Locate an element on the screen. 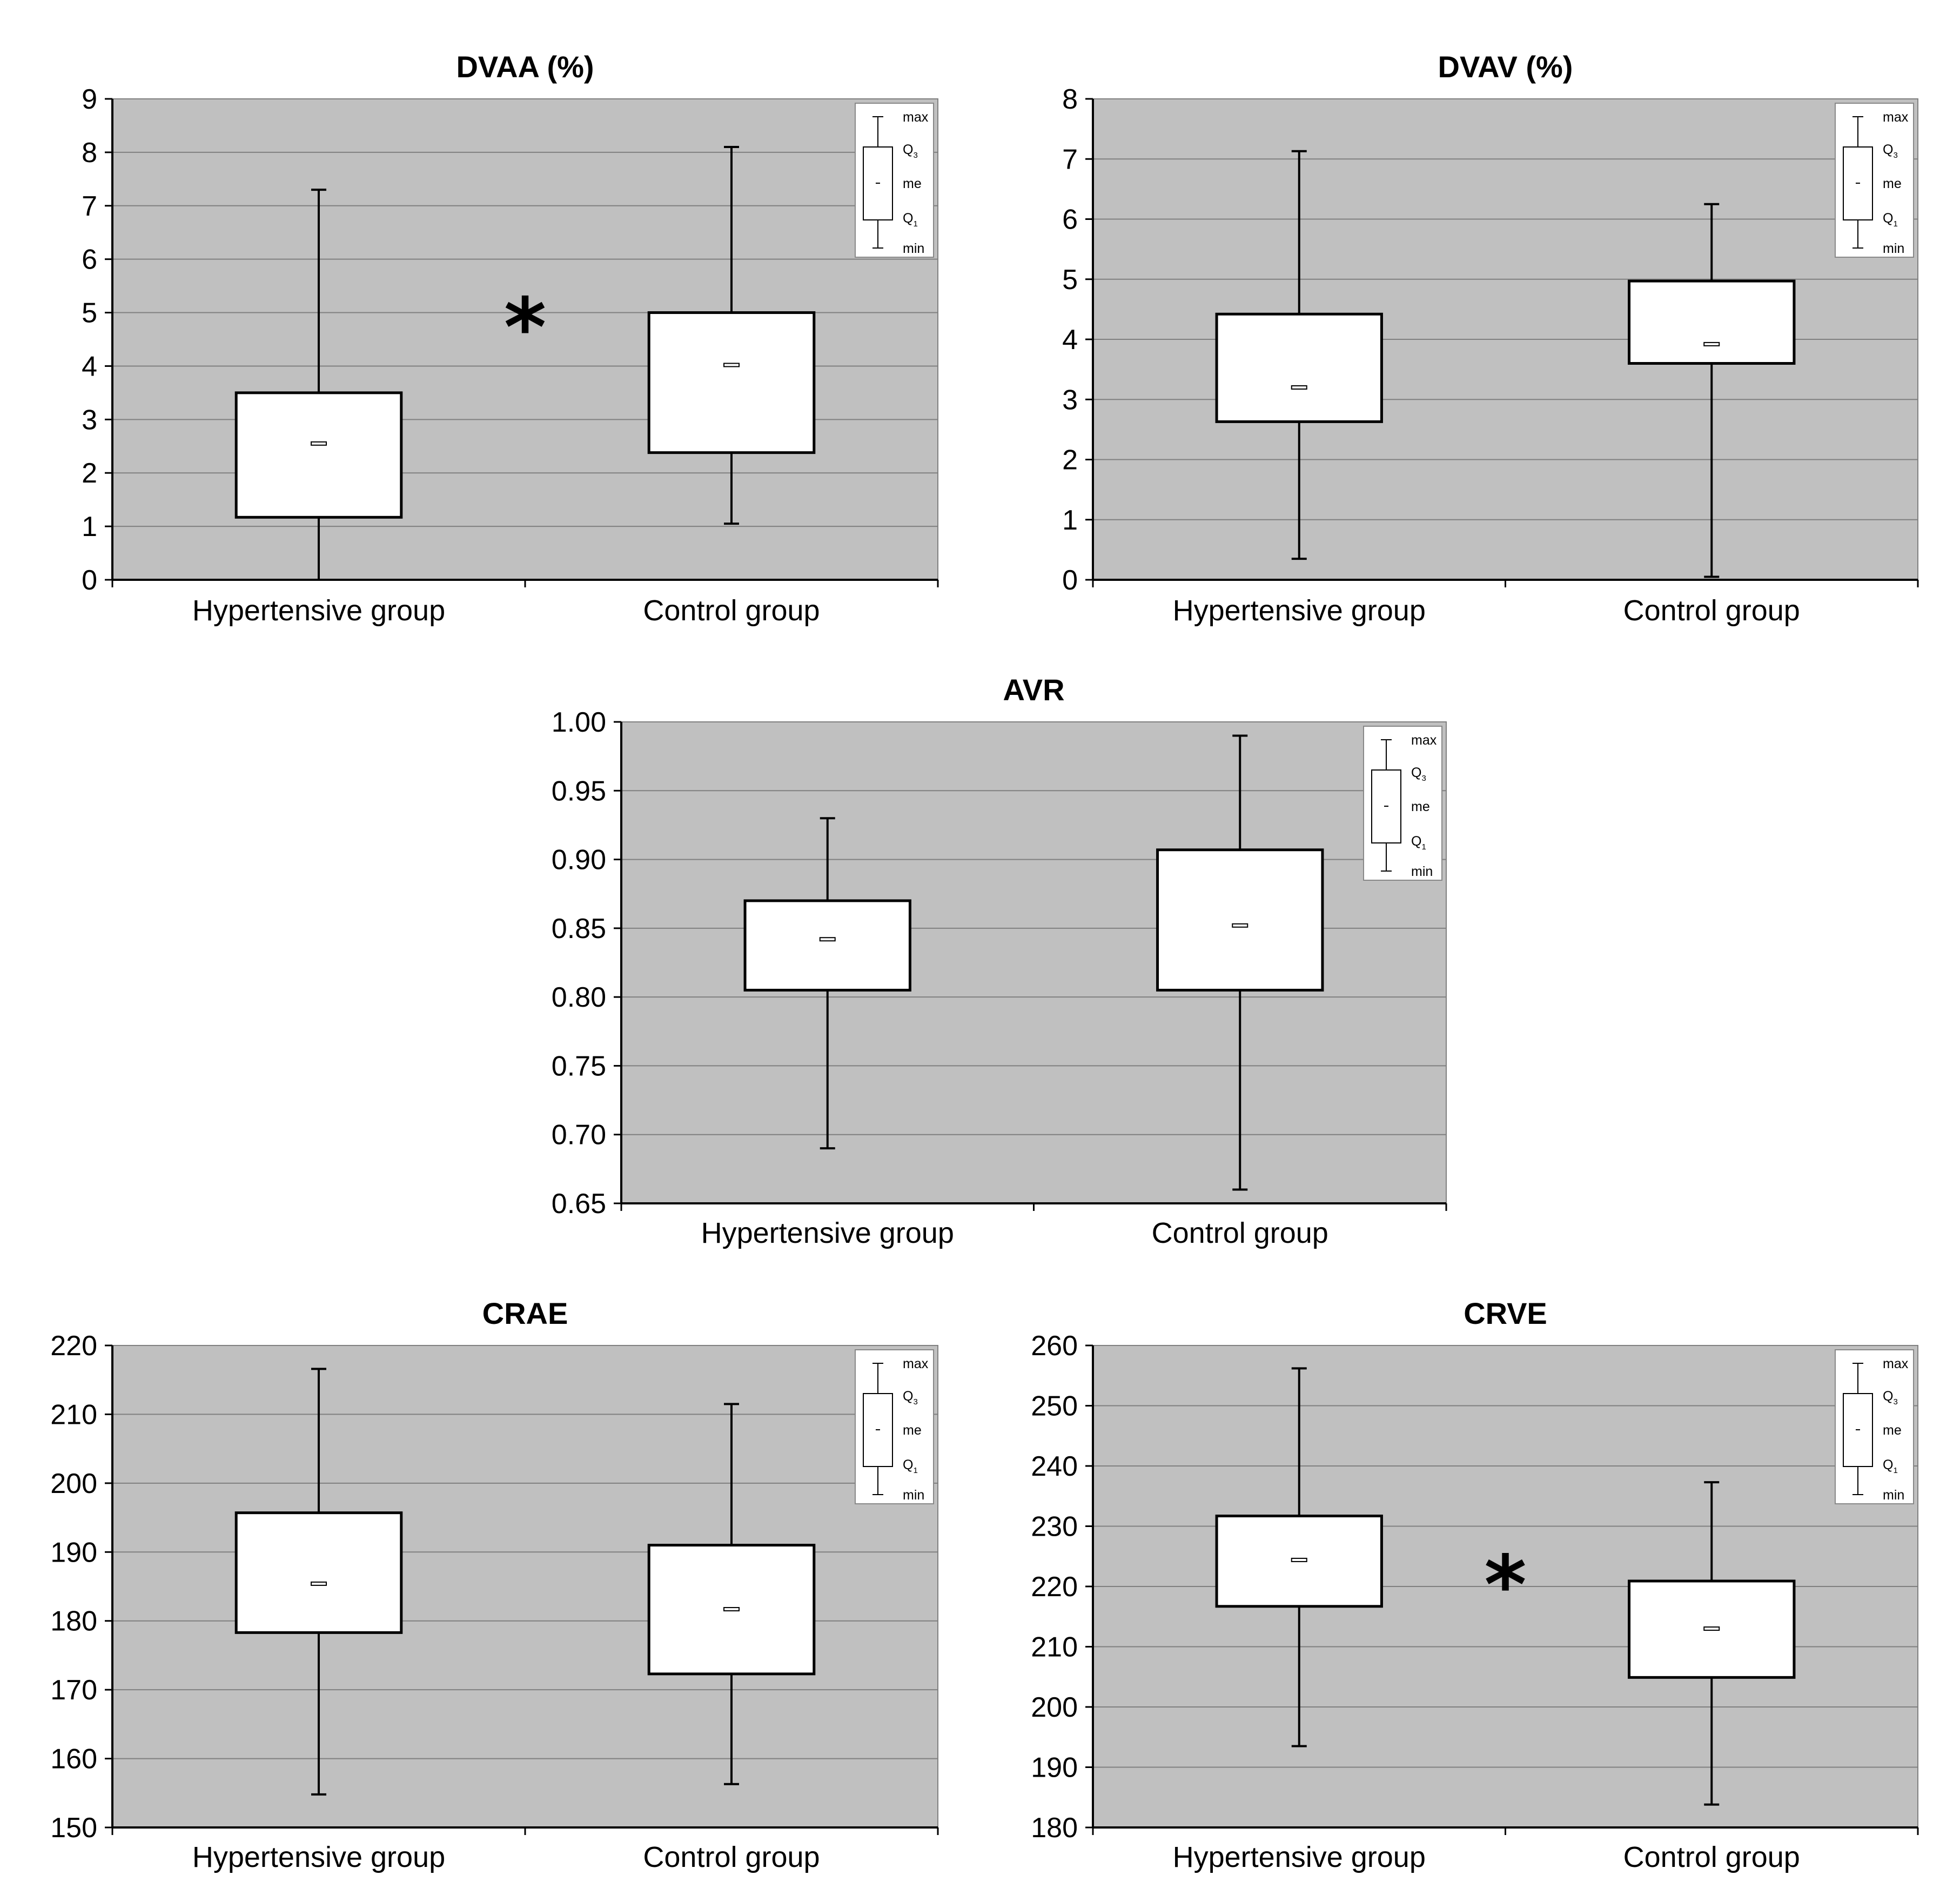  y-tick-label: 0.85 is located at coordinates (579, 929).